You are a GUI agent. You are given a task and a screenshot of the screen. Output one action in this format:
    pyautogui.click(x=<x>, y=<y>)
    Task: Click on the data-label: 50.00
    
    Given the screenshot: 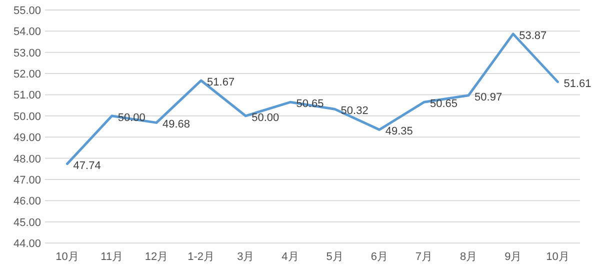 What is the action you would take?
    pyautogui.click(x=266, y=118)
    